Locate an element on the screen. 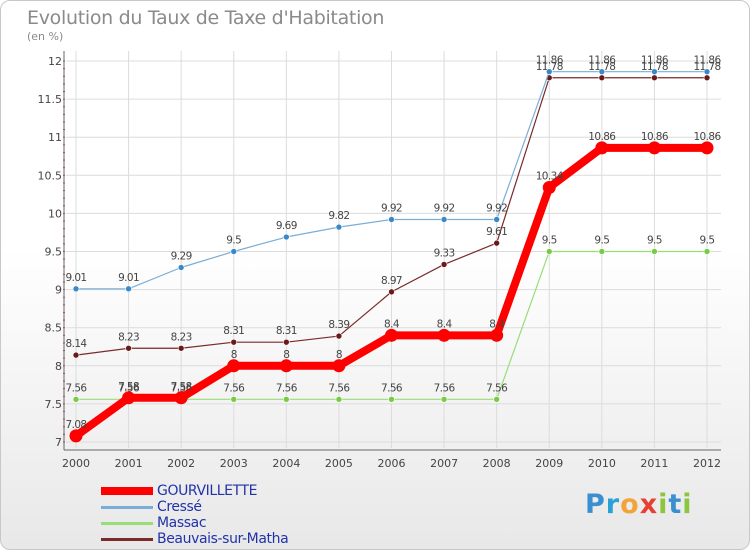  x-tick-label: 2000 is located at coordinates (76, 463).